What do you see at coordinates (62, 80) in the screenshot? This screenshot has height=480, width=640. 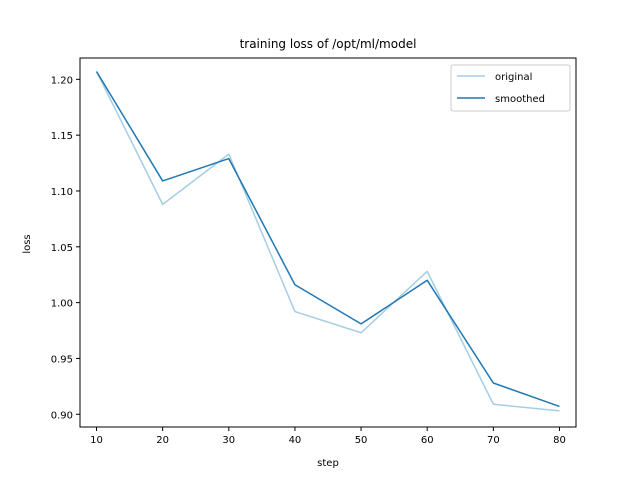 I see `y-tick-label: 1.20` at bounding box center [62, 80].